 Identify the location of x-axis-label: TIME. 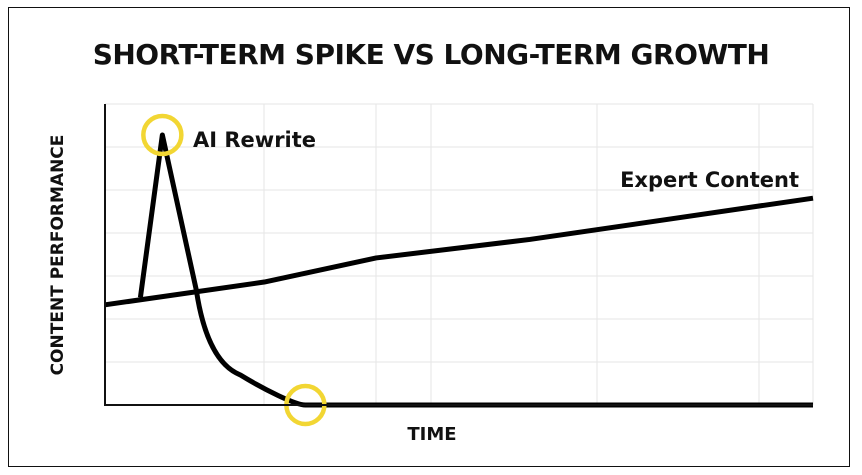
(432, 434).